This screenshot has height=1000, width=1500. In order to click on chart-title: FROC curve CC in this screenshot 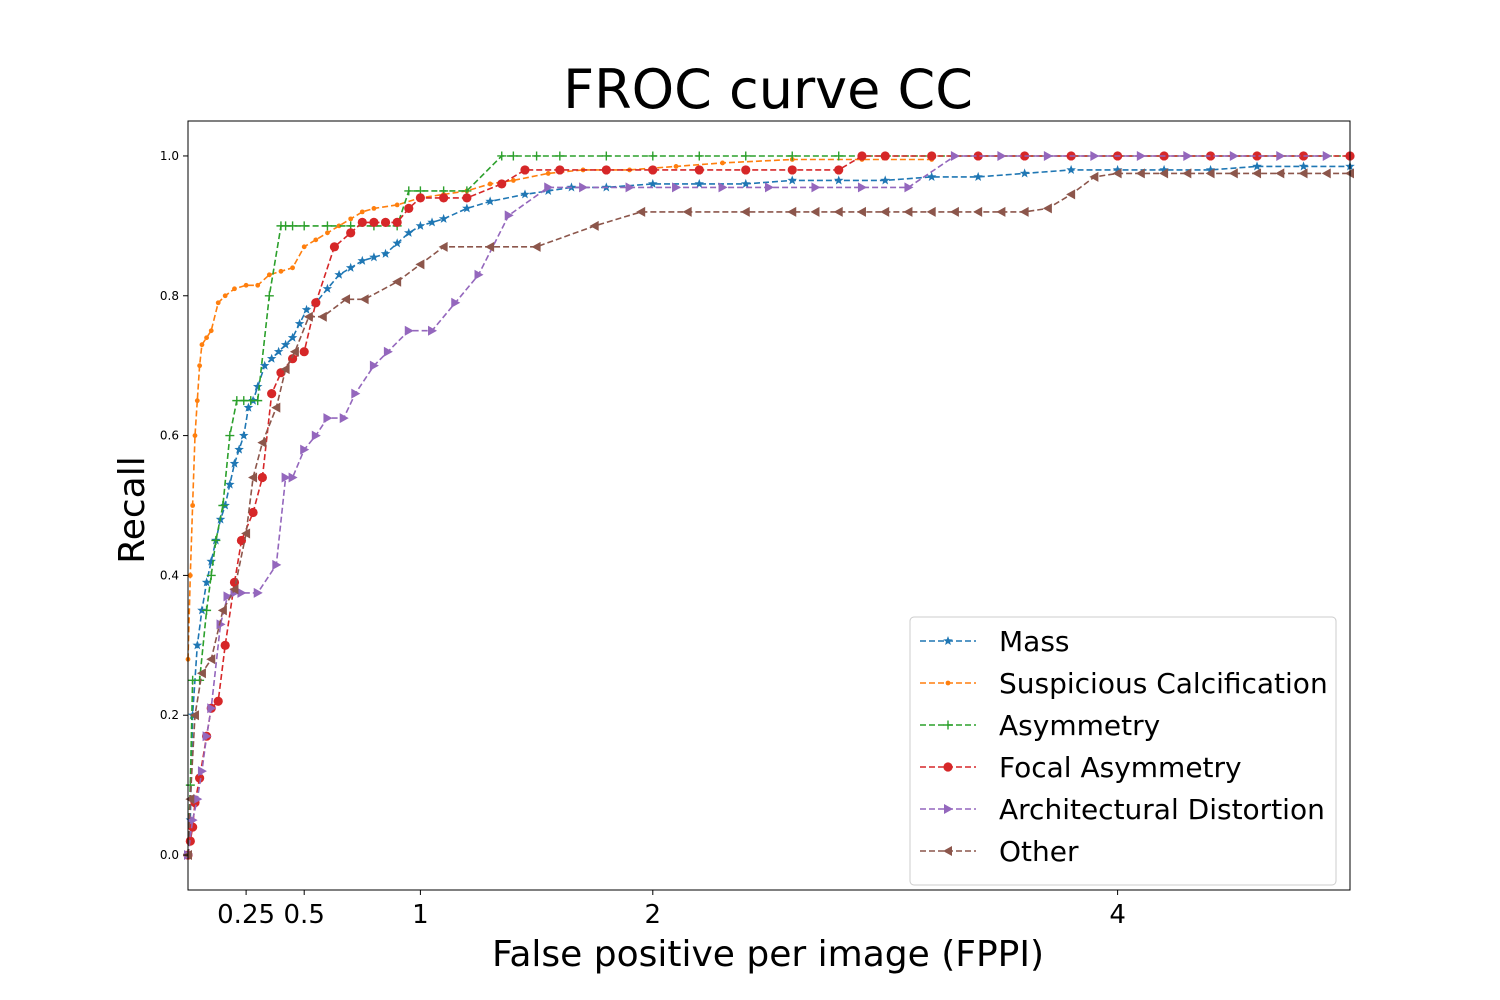, I will do `click(768, 89)`.